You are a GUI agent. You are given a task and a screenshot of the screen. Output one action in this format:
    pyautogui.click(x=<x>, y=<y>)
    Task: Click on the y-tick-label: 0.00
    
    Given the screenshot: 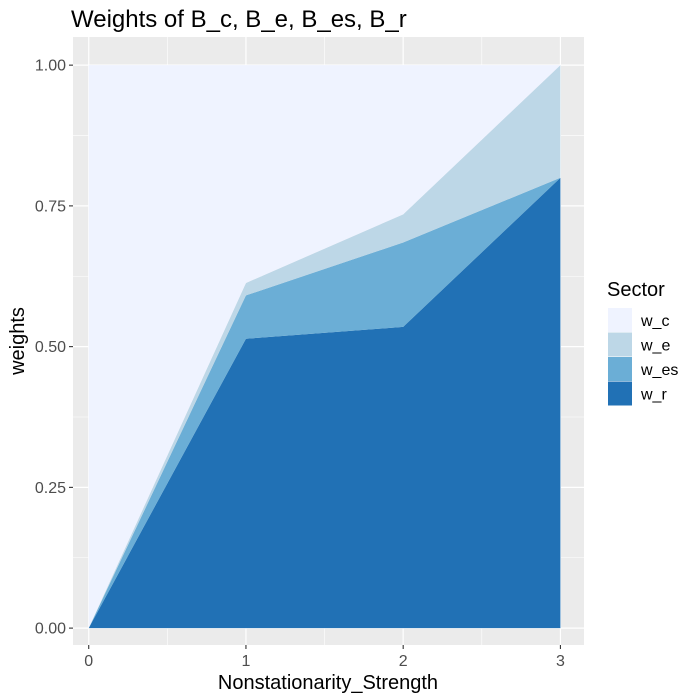 What is the action you would take?
    pyautogui.click(x=50, y=629)
    